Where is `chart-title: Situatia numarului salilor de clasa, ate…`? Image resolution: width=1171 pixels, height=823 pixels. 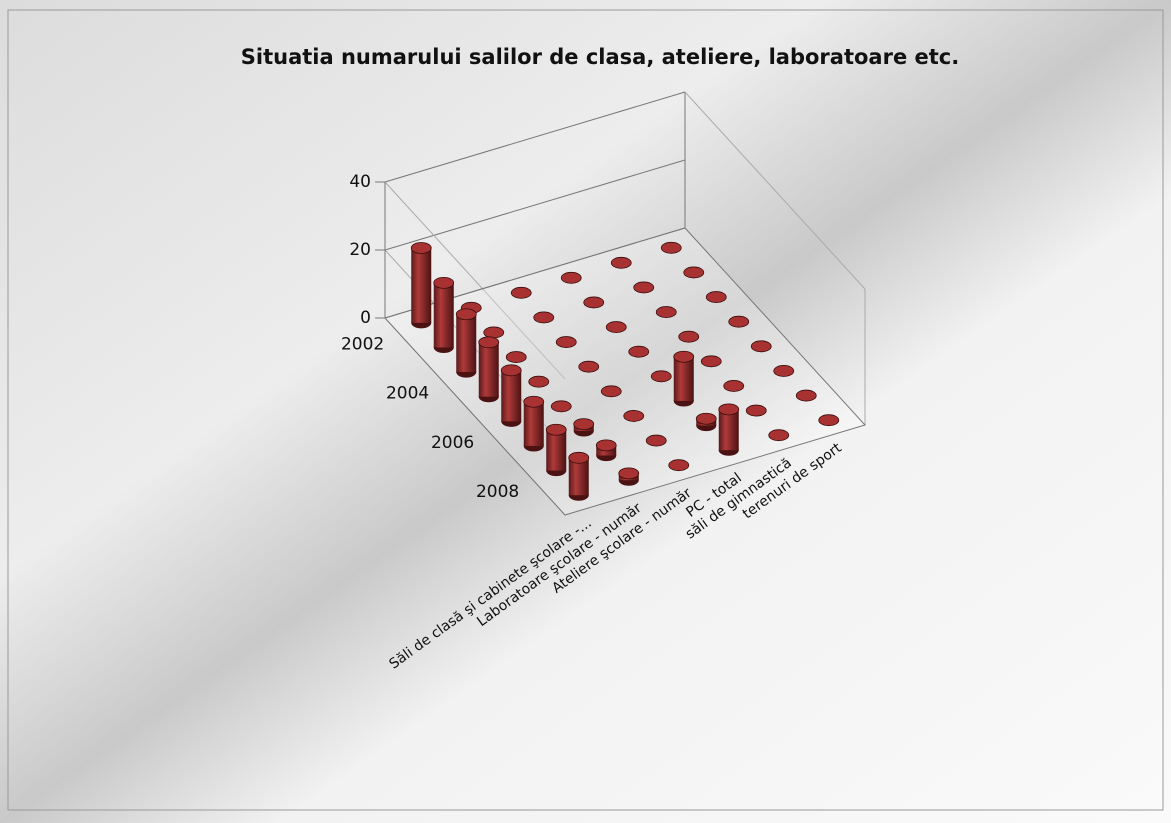 chart-title: Situatia numarului salilor de clasa, ate… is located at coordinates (600, 57).